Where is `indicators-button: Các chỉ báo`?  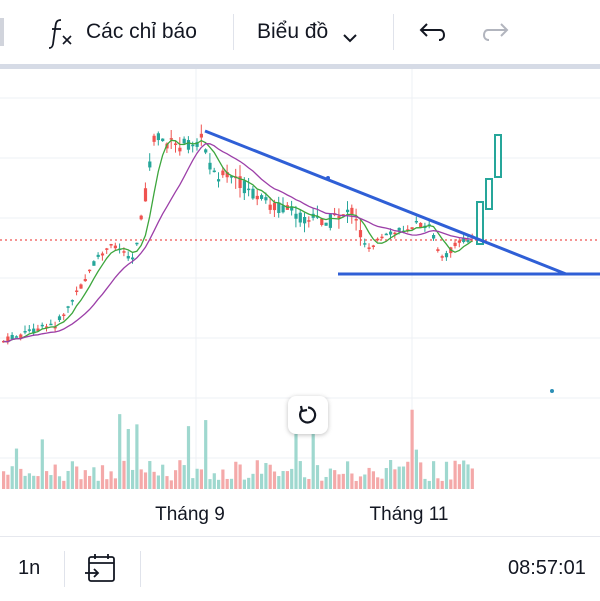 indicators-button: Các chỉ báo is located at coordinates (121, 32).